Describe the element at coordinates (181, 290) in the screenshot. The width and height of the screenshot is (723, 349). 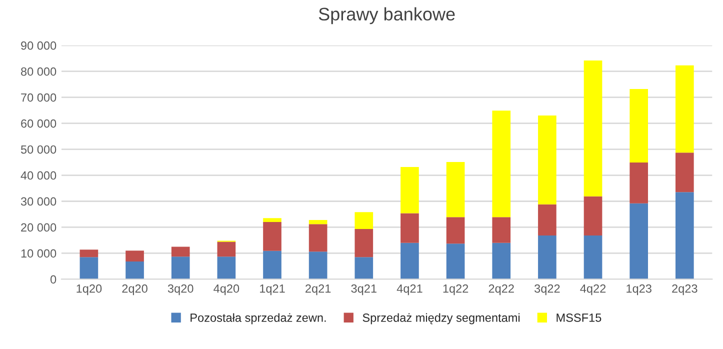
I see `x-tick-label: 3q20` at that location.